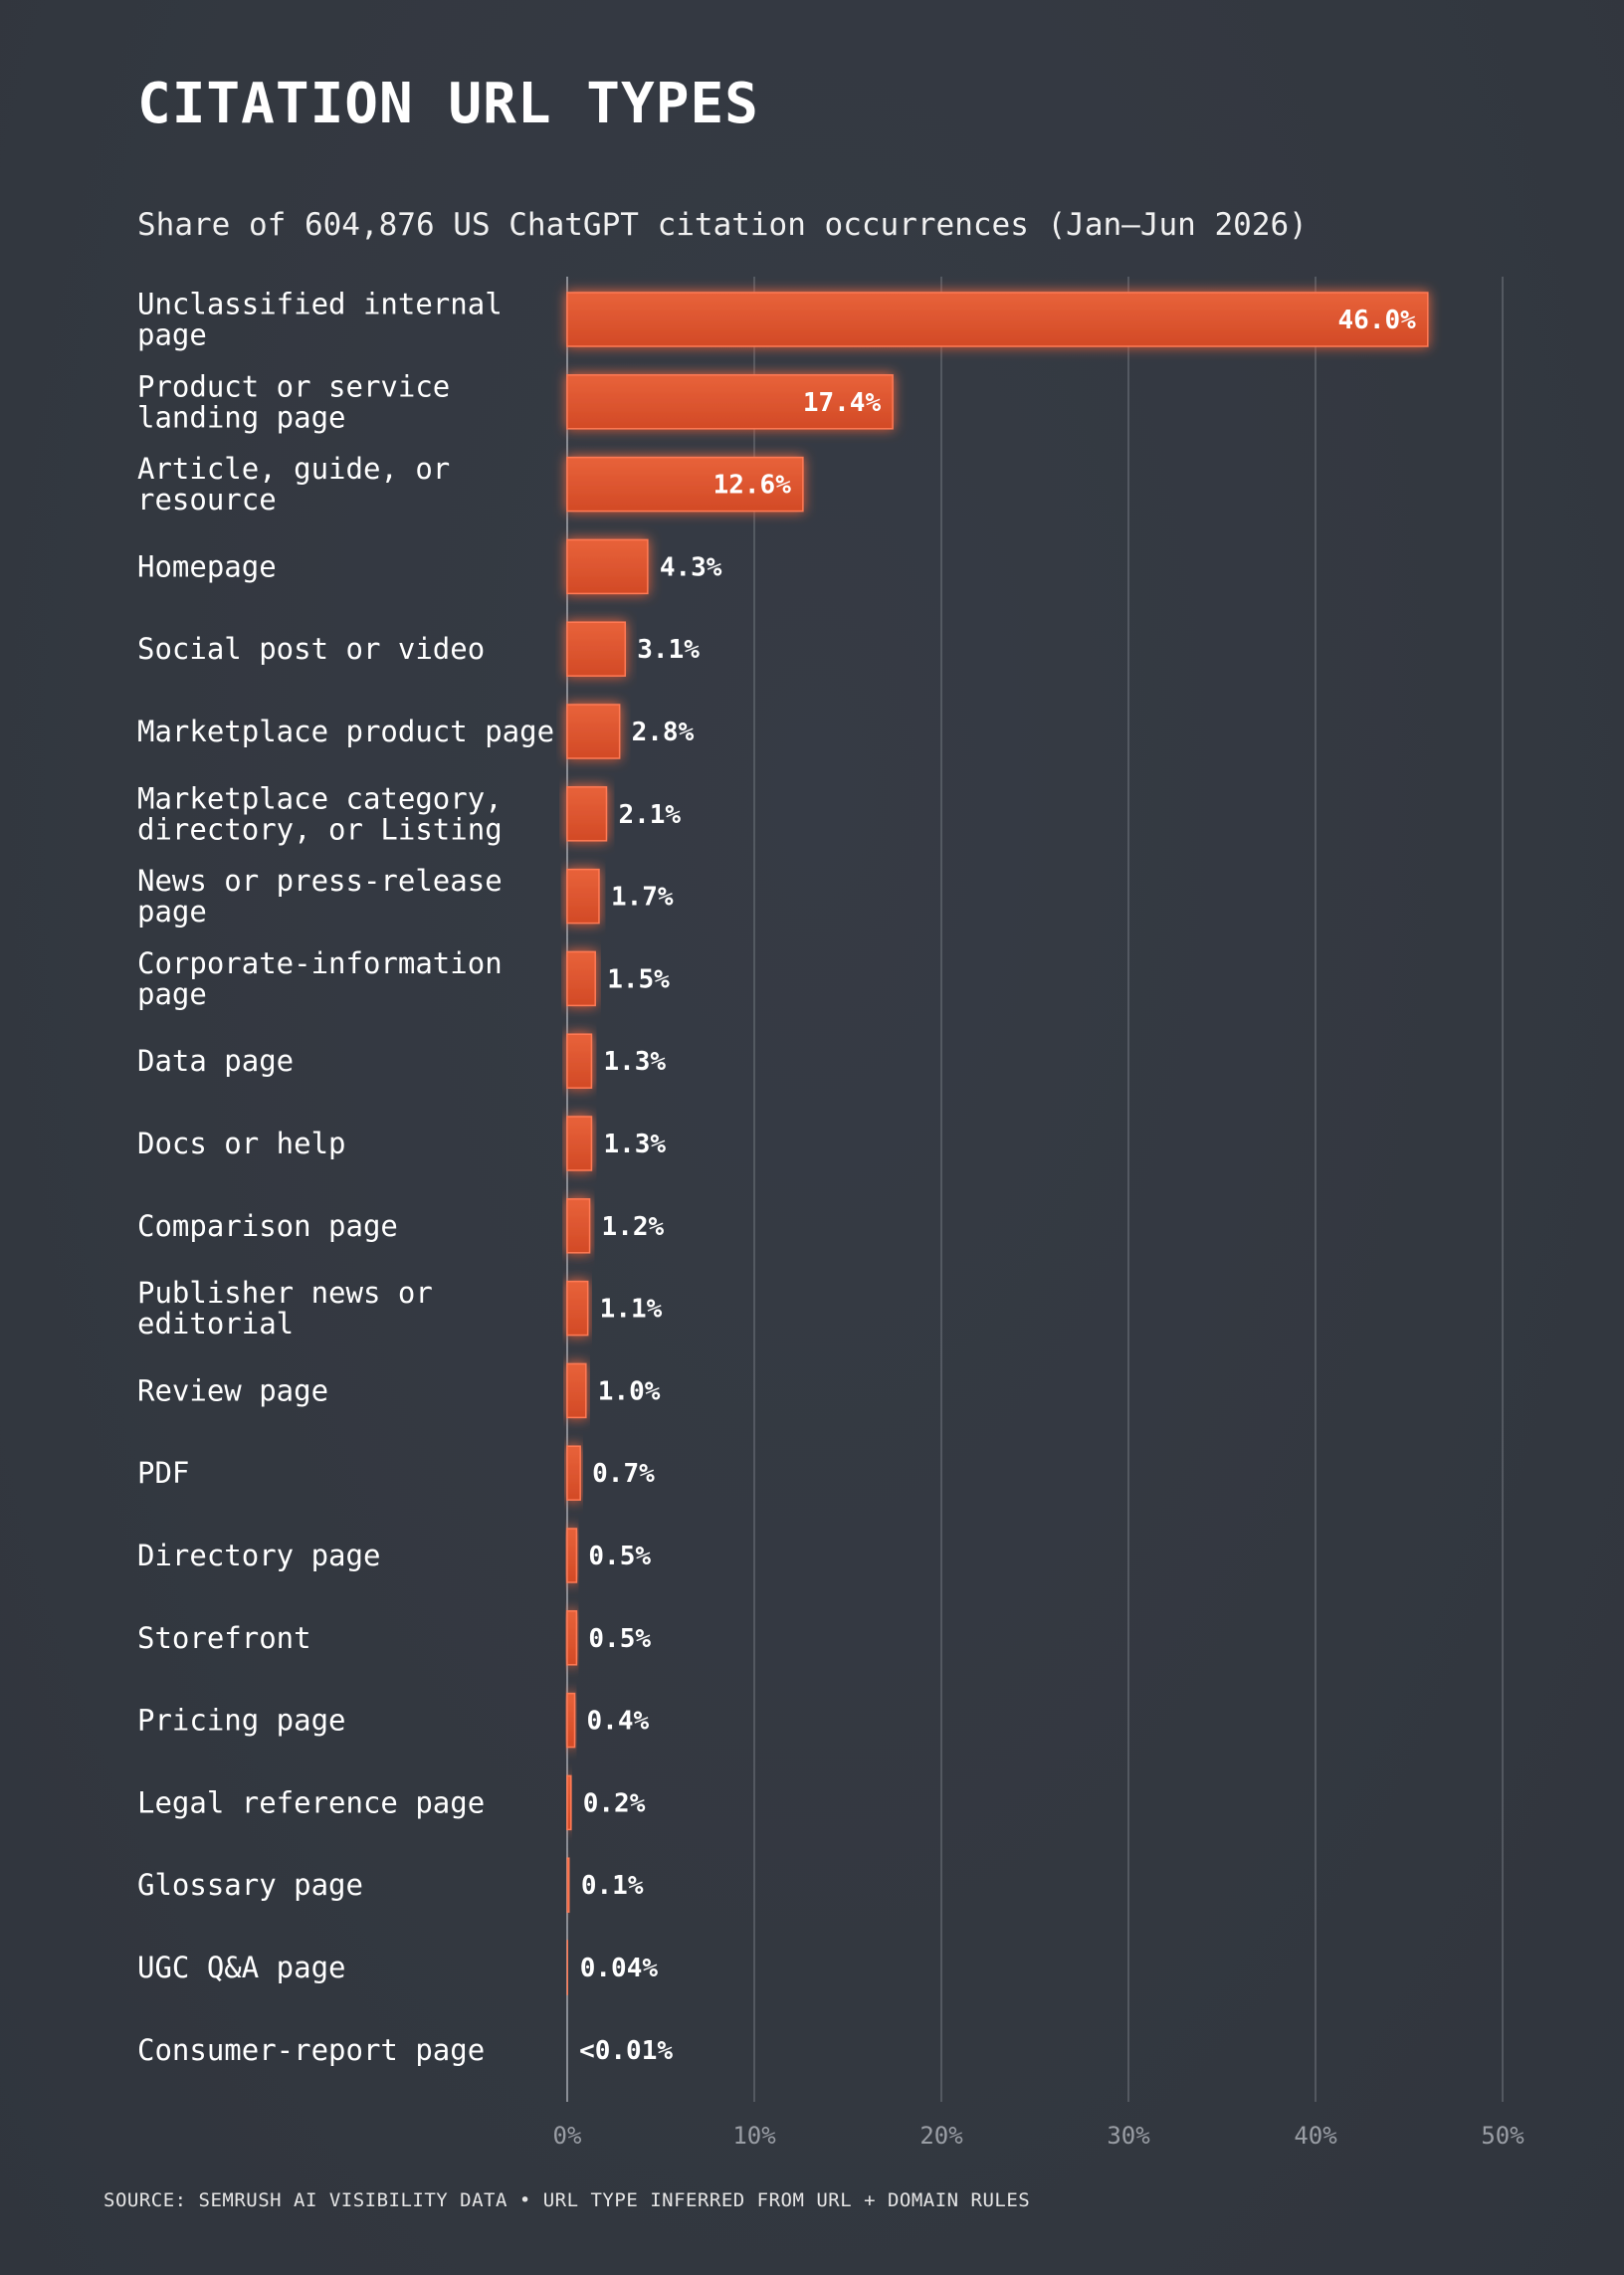  Describe the element at coordinates (631, 1310) in the screenshot. I see `value-label: 1.1%` at that location.